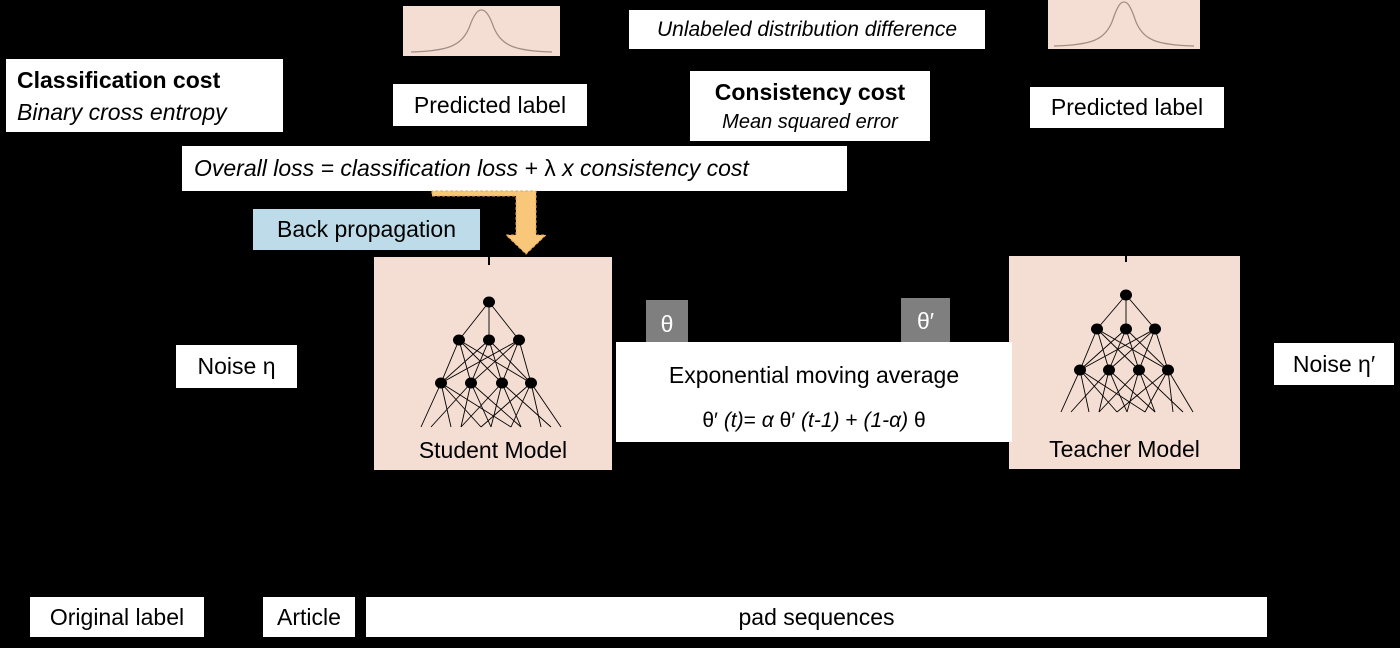  I want to click on student-model-label: Student Model, so click(493, 450).